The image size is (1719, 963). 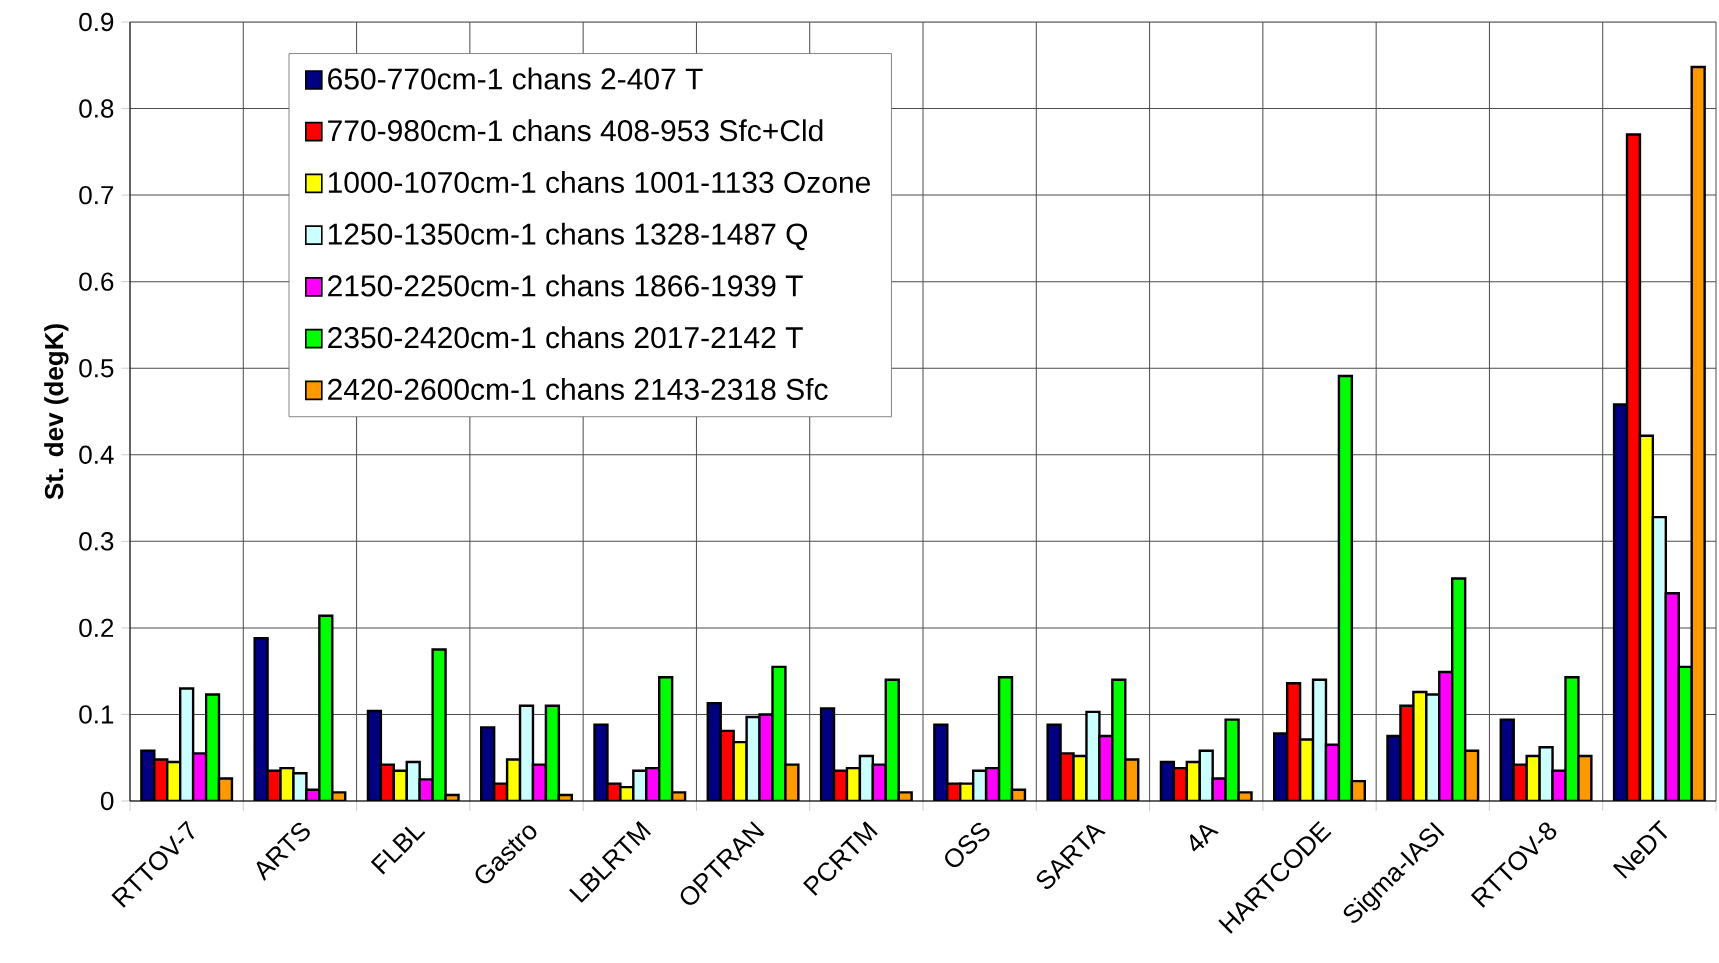 I want to click on legend-label: 2420-2600cm-1 chans 2143-2318 Sfc, so click(x=578, y=388).